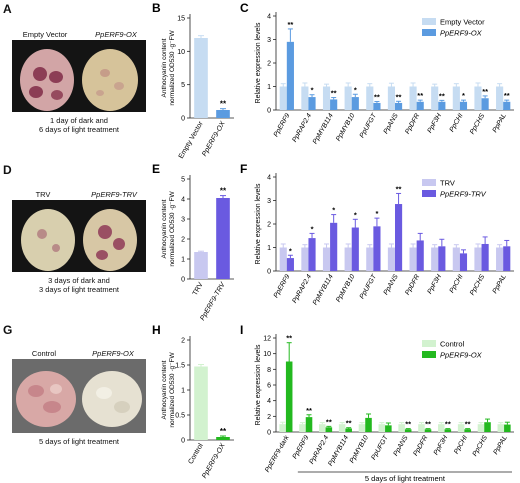 The height and width of the screenshot is (483, 520). I want to click on chart-i-ytick-label: 0, so click(269, 433).